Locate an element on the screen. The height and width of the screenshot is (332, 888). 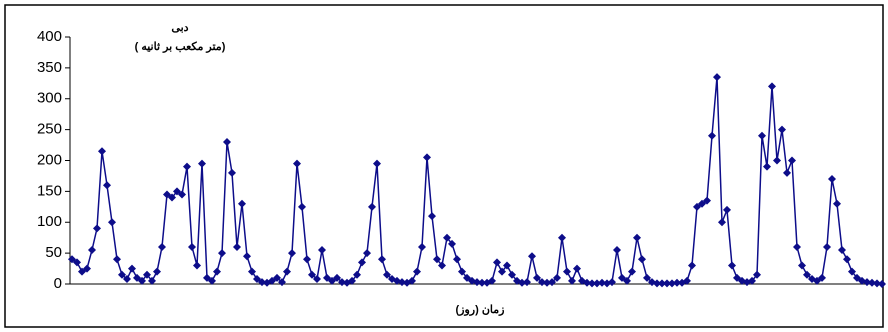
y-tick-label: 100 is located at coordinates (49, 221).